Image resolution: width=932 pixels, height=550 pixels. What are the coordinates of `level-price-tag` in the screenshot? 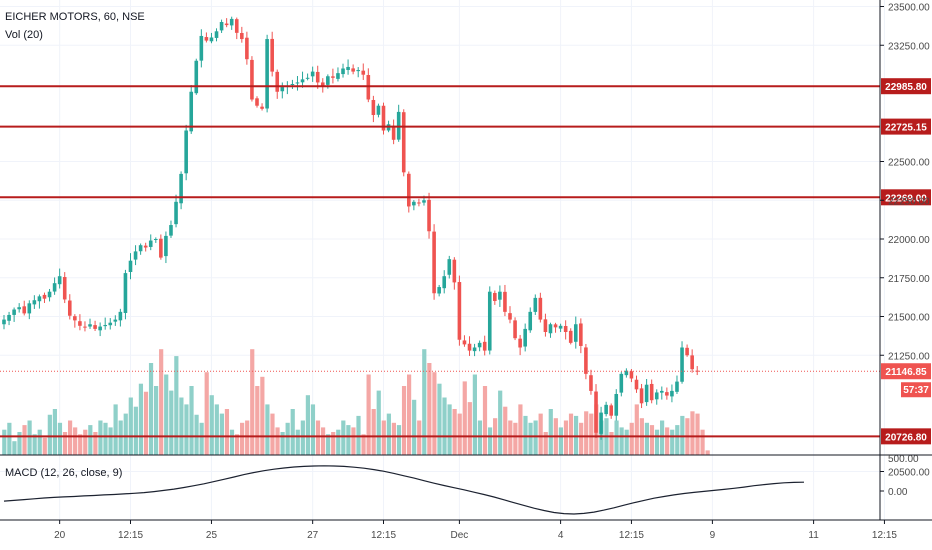 It's located at (906, 86).